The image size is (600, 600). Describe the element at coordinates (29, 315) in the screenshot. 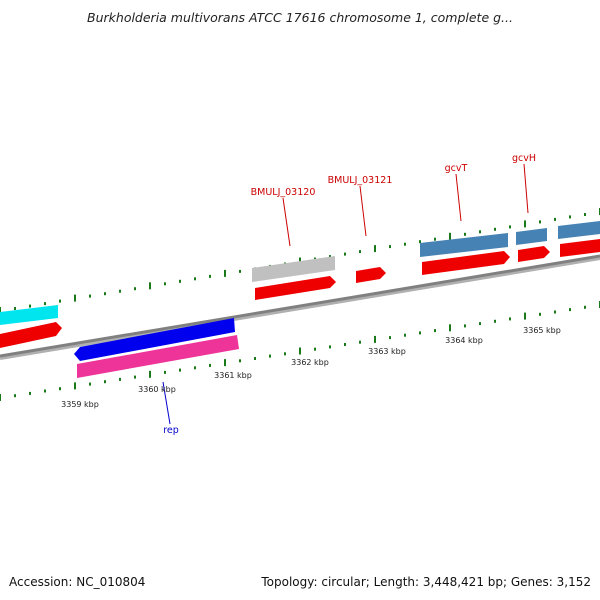

I see `gene-cyan` at that location.